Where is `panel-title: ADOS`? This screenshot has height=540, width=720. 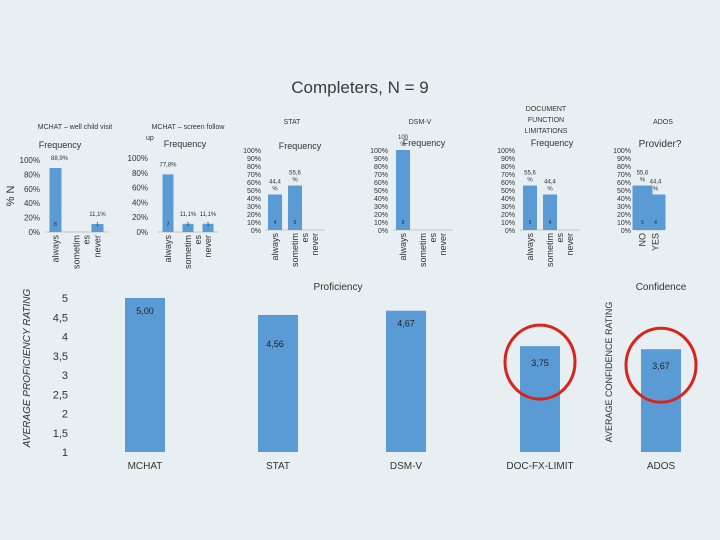 panel-title: ADOS is located at coordinates (663, 122).